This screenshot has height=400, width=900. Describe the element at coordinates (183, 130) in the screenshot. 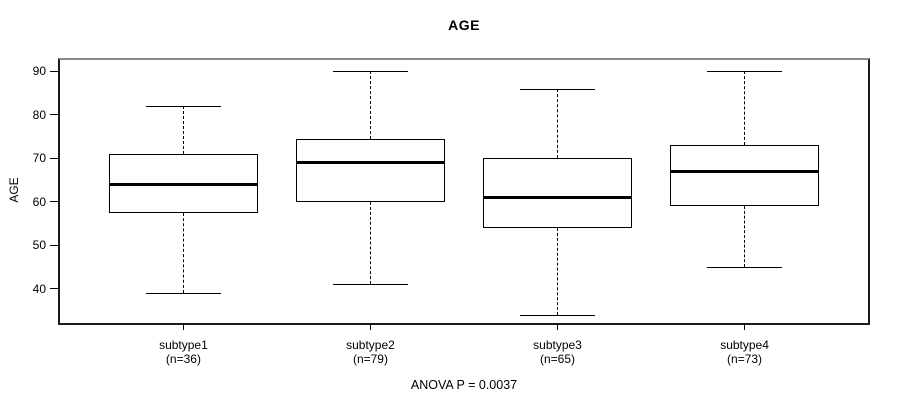

I see `boxplot-subtype1-upper-whisker` at that location.